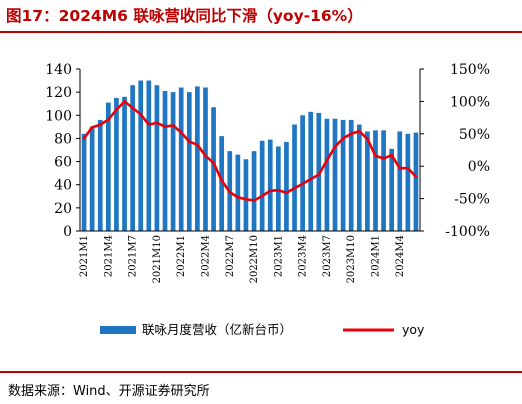  I want to click on revenue-bar-2021M1, so click(84, 182).